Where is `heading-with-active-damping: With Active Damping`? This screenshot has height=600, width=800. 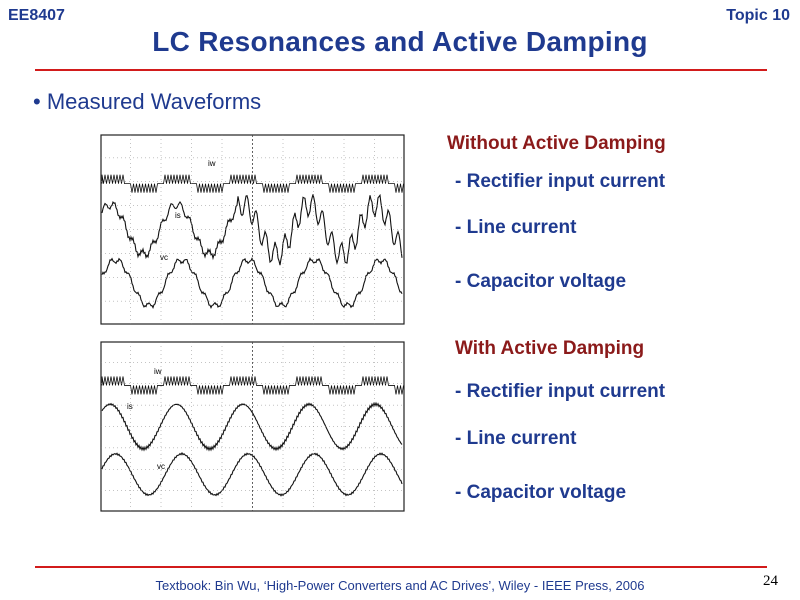
heading-with-active-damping: With Active Damping is located at coordinates (550, 348).